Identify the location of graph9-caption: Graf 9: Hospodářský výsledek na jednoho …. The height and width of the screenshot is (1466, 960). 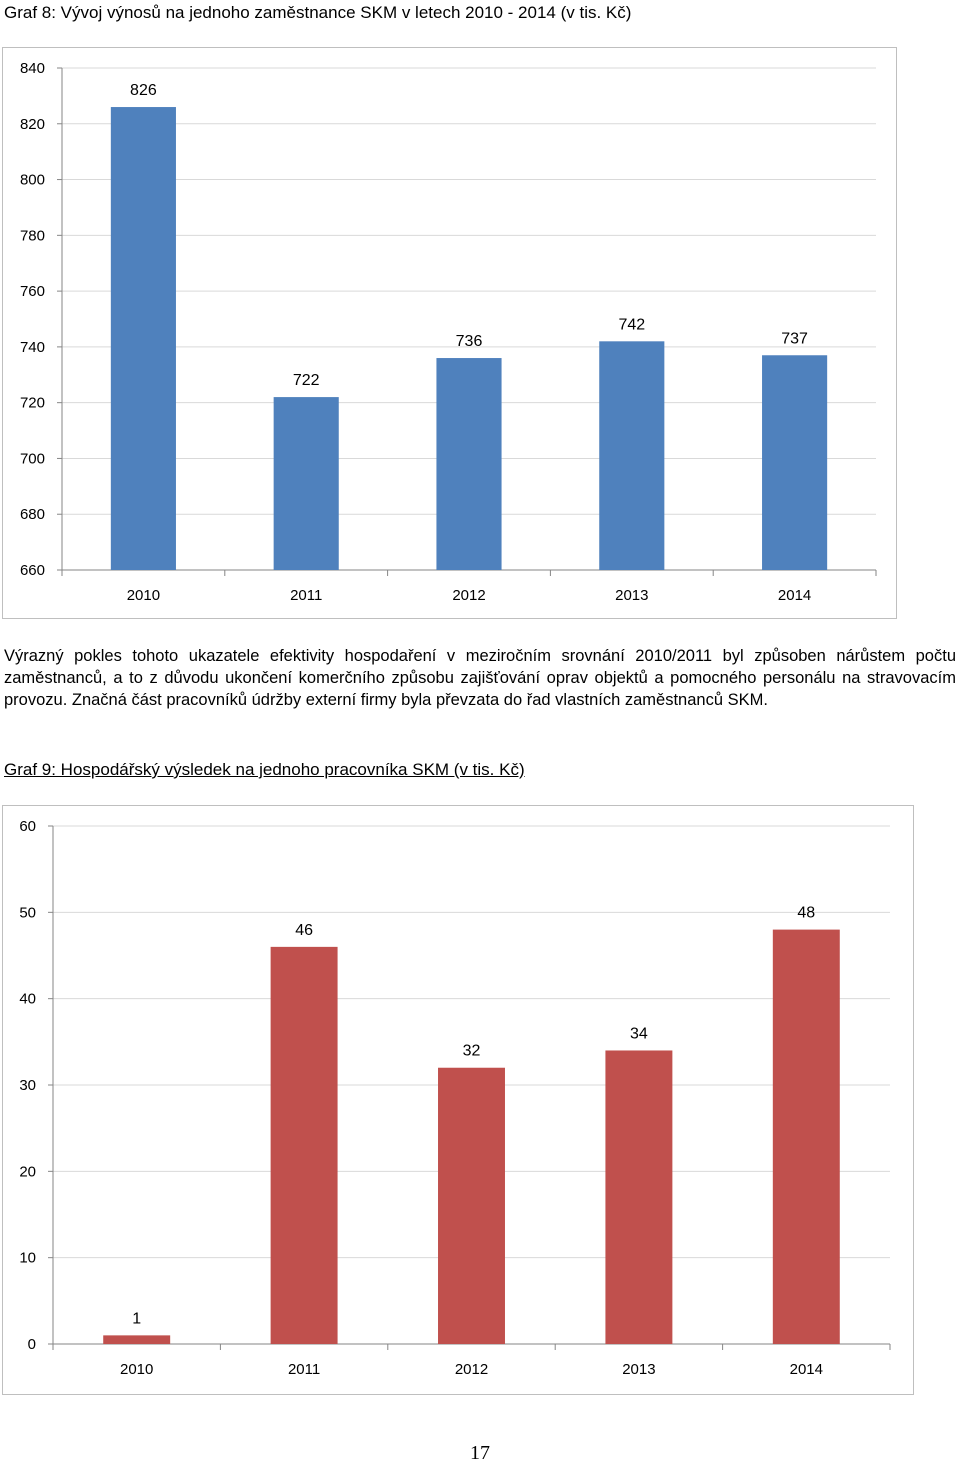
(264, 770).